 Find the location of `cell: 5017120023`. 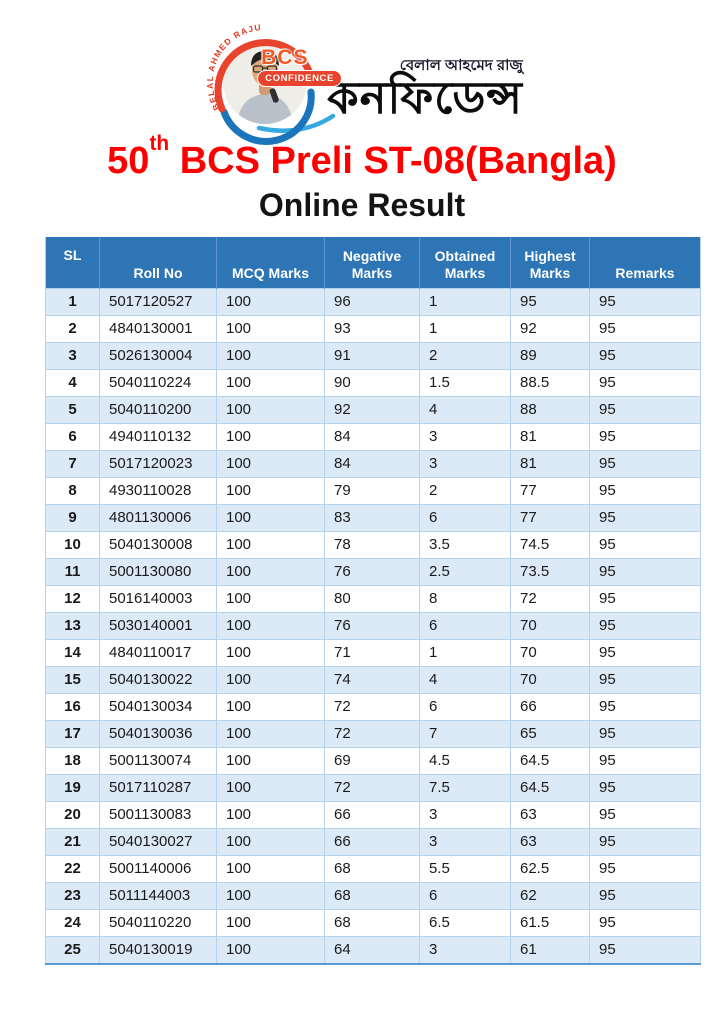

cell: 5017120023 is located at coordinates (158, 464).